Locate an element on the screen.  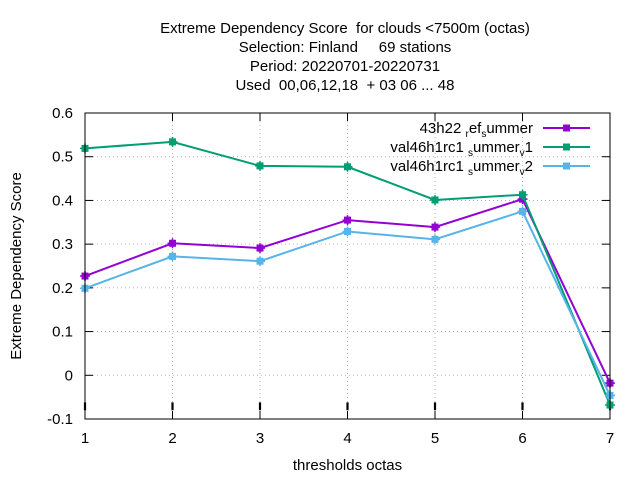
legend-entry: val46h1rc1 summerv1 is located at coordinates (490, 149).